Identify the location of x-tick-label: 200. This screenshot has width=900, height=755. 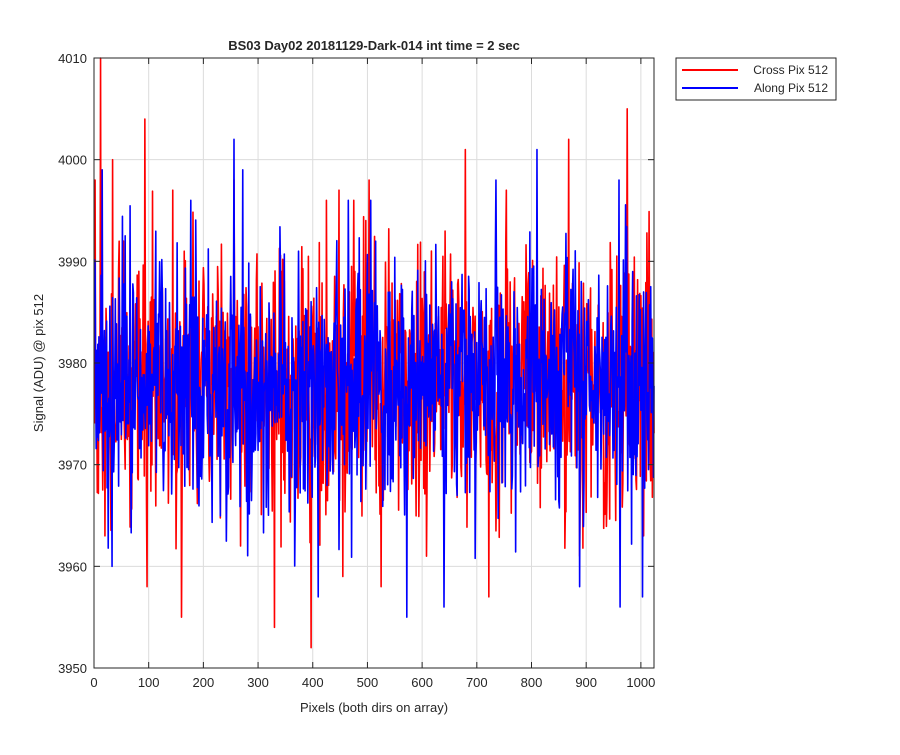
(204, 682).